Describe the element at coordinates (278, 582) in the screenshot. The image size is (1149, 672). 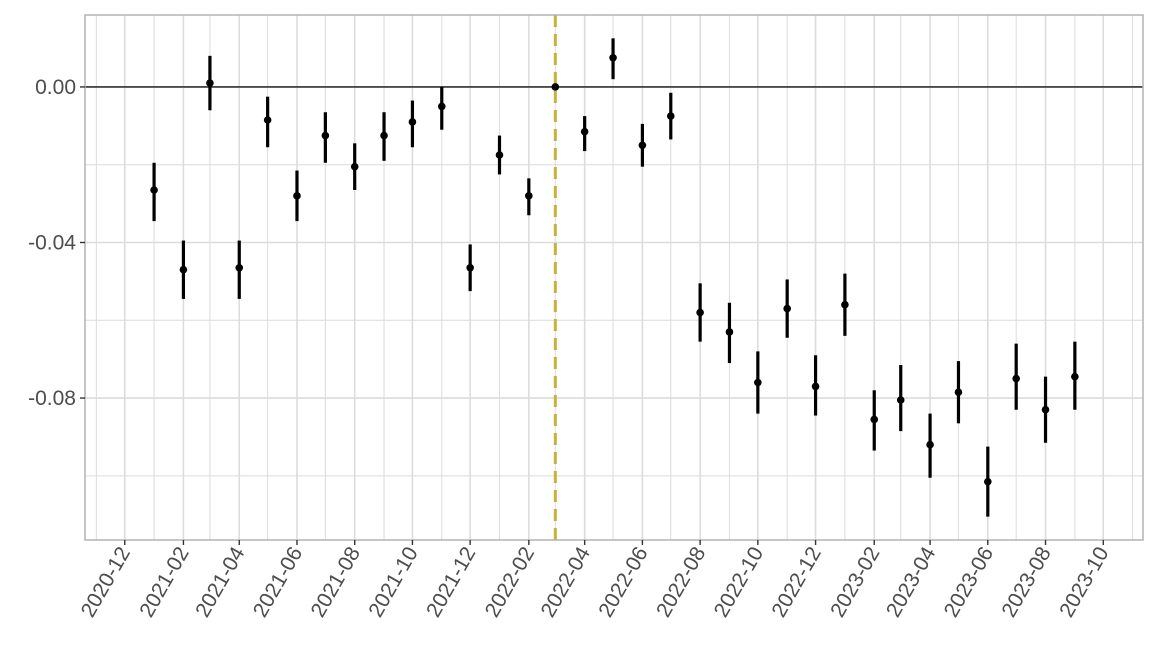
I see `x-tick-label-2021-06: 2021-06` at that location.